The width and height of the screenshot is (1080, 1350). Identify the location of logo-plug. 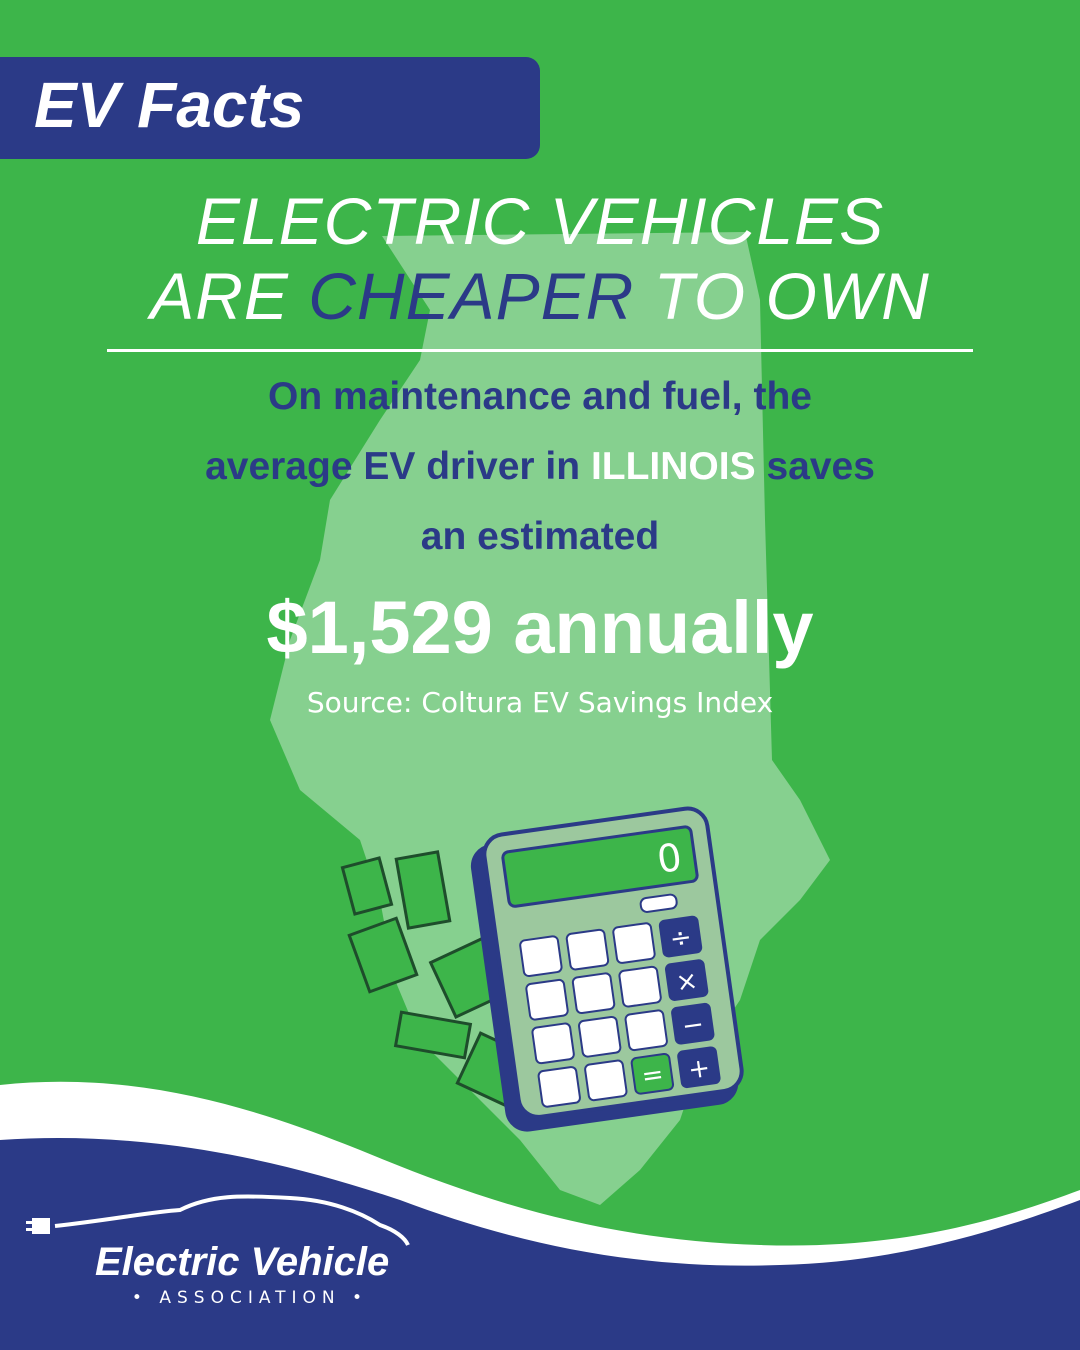
(38, 1226).